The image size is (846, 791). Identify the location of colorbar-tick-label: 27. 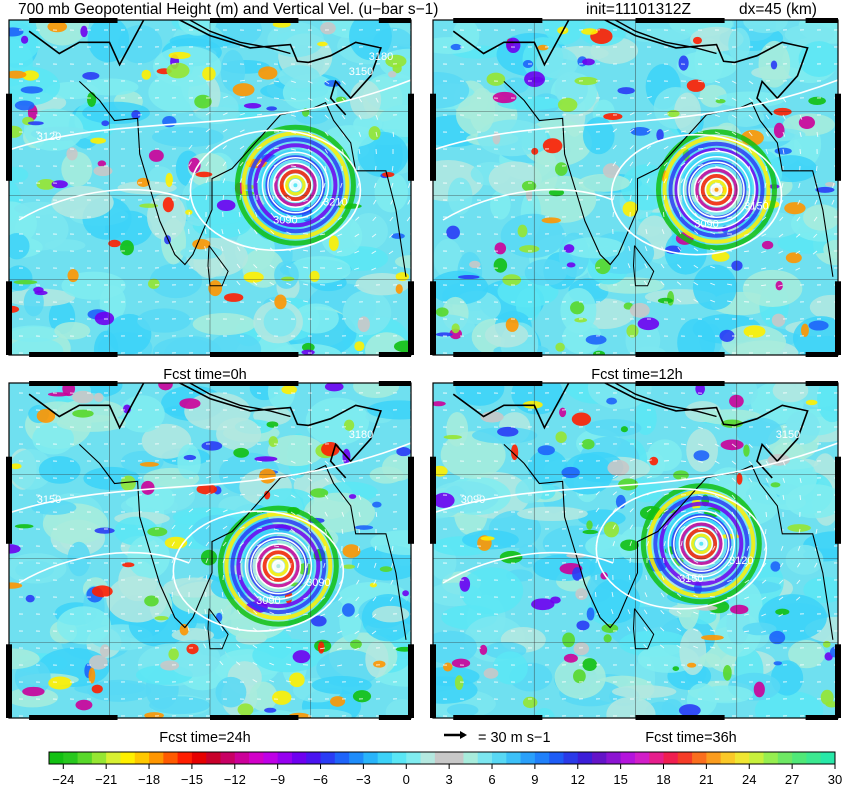
(792, 779).